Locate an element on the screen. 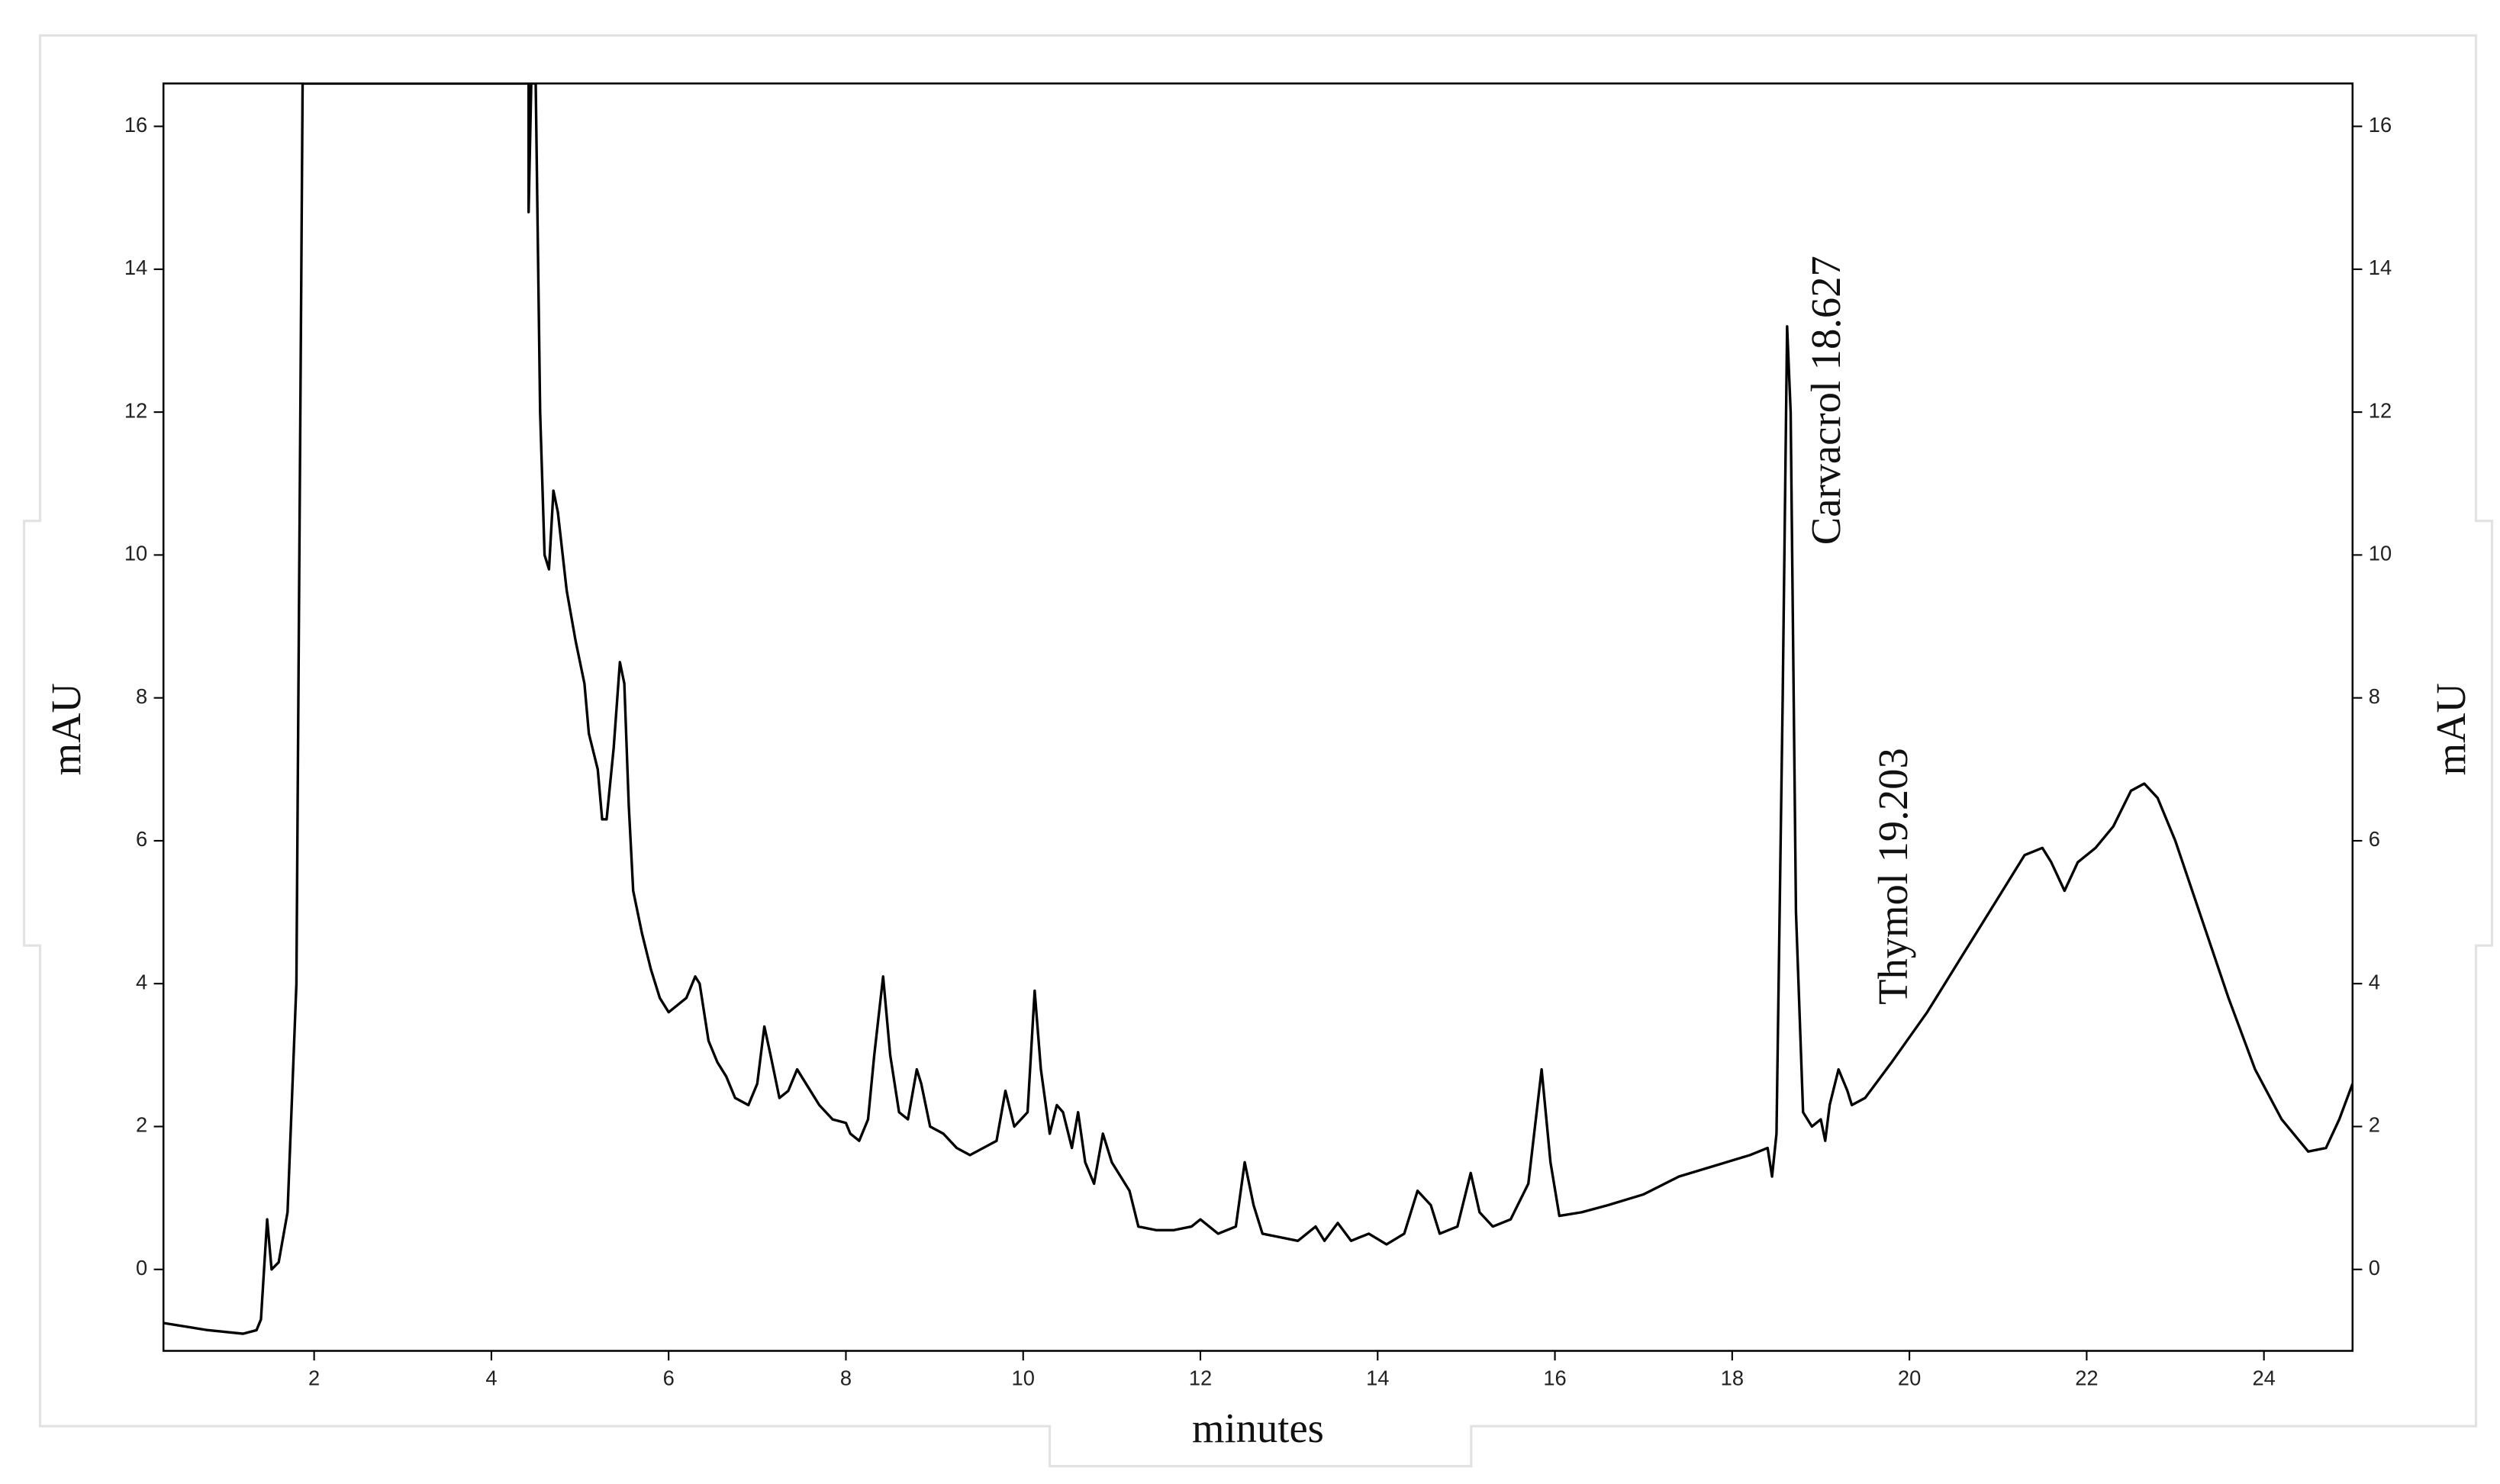 This screenshot has width=2500, height=1484. y-tick-label: 6 is located at coordinates (141, 839).